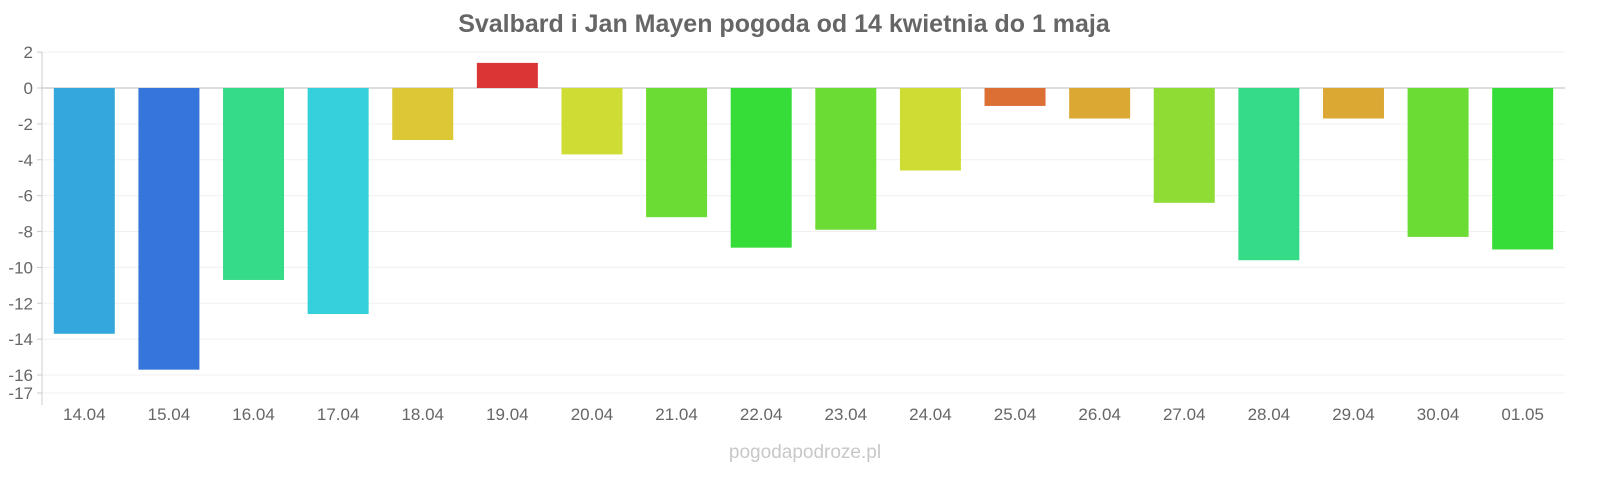 The width and height of the screenshot is (1600, 480). Describe the element at coordinates (1269, 174) in the screenshot. I see `bar-28.04` at that location.